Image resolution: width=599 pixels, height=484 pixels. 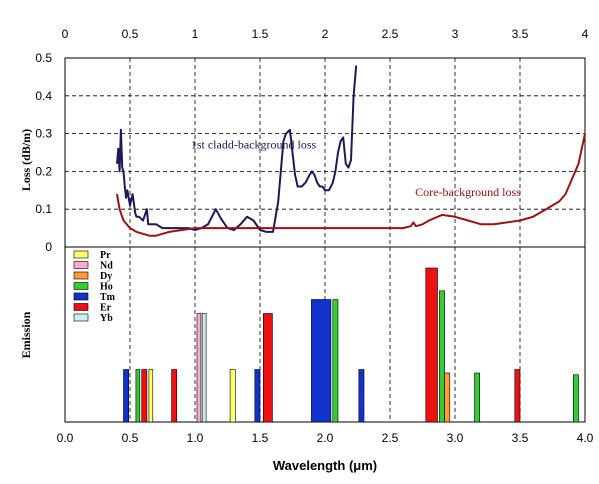 What do you see at coordinates (81, 286) in the screenshot?
I see `legend-swatch-ho` at bounding box center [81, 286].